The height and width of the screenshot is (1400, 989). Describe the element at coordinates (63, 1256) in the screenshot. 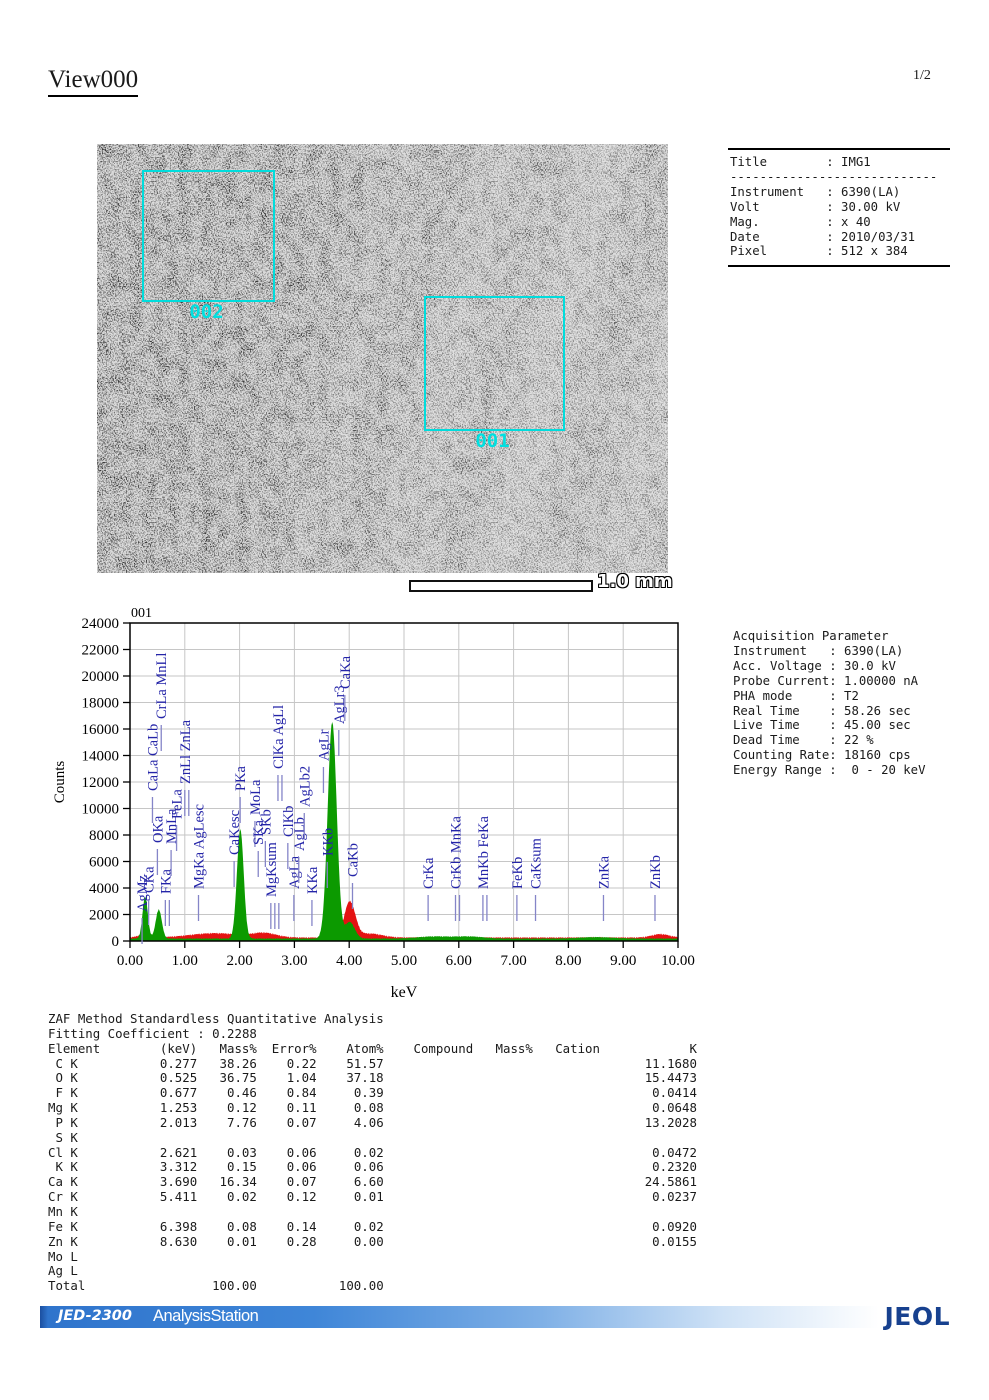

I see `zaf-cell: Mo L` at that location.